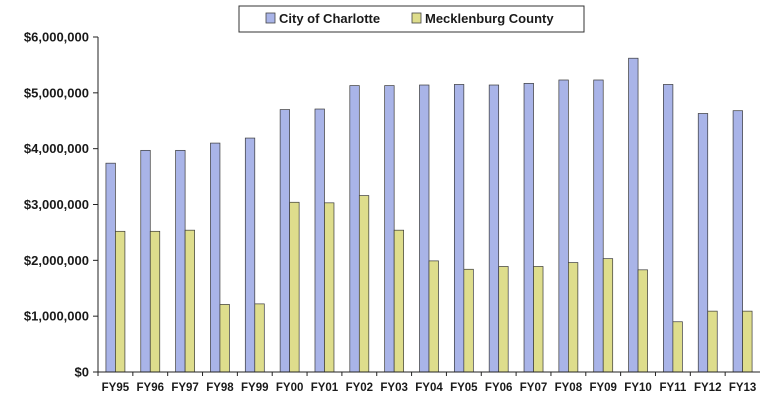 The width and height of the screenshot is (767, 398). I want to click on y-tick-label: $2,000,000, so click(56, 260).